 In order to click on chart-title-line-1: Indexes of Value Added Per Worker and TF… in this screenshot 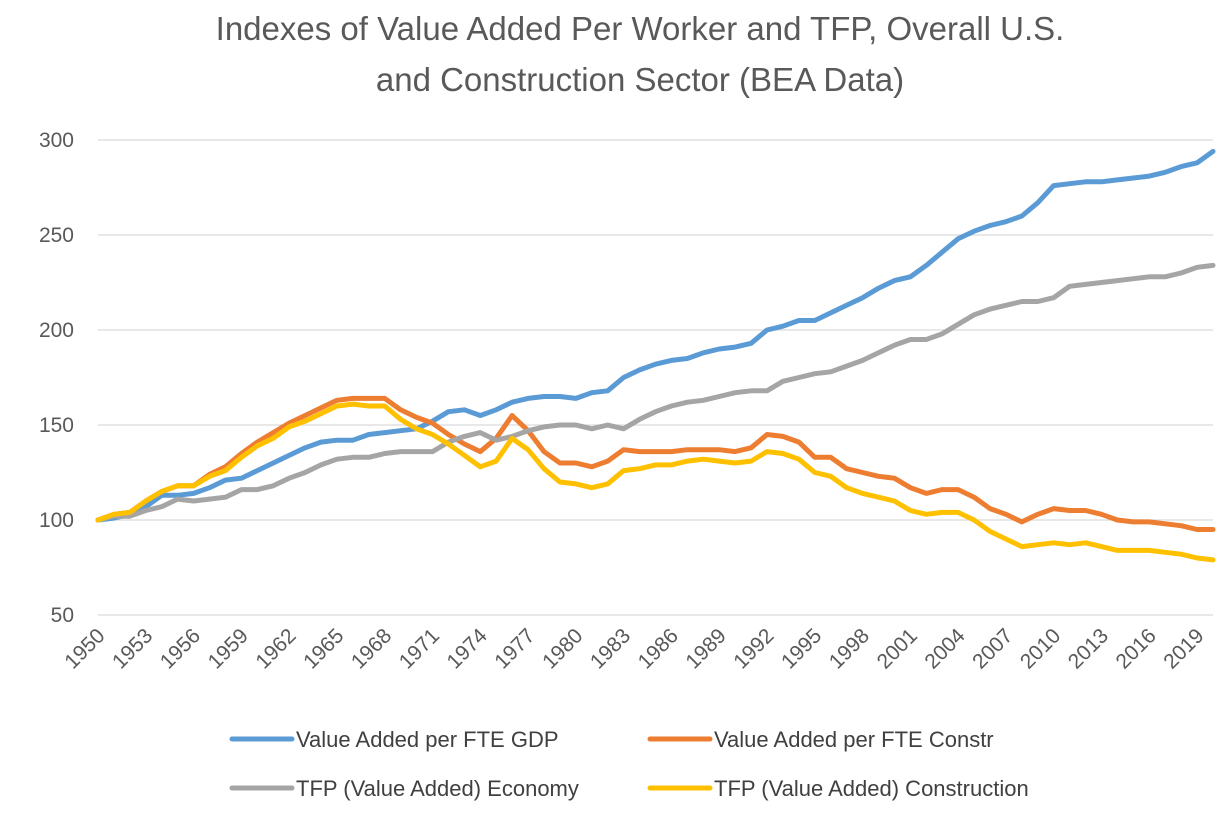, I will do `click(640, 28)`.